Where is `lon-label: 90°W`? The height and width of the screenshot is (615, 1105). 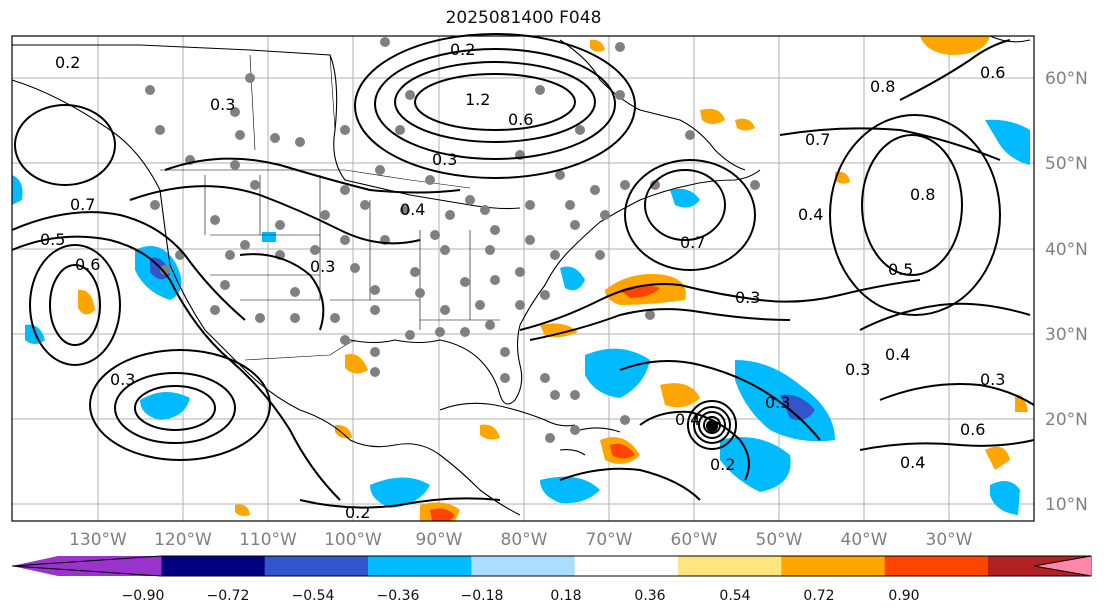 lon-label: 90°W is located at coordinates (439, 540).